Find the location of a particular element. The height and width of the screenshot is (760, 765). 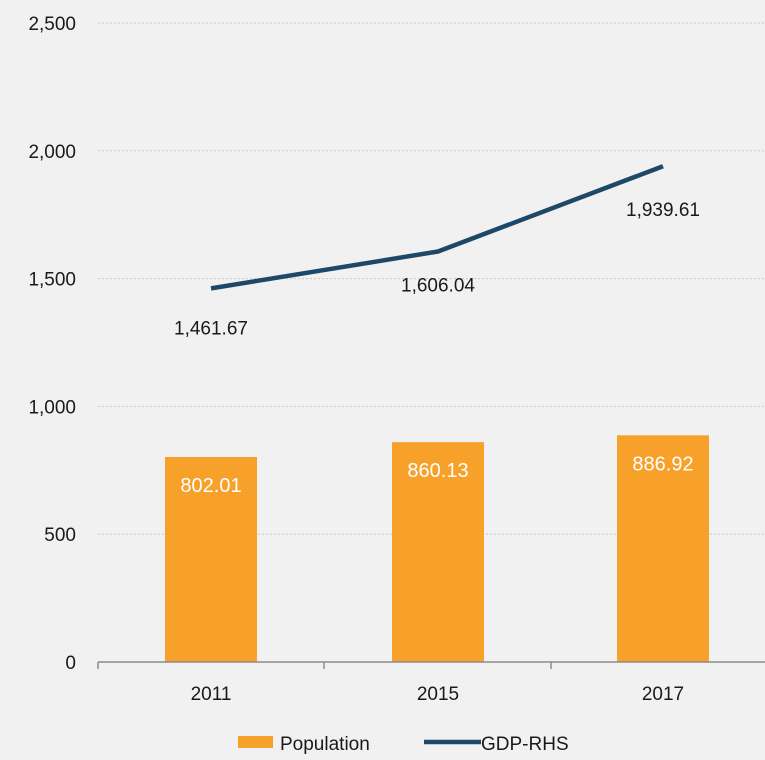

y-tick-label: 2,500 is located at coordinates (52, 24).